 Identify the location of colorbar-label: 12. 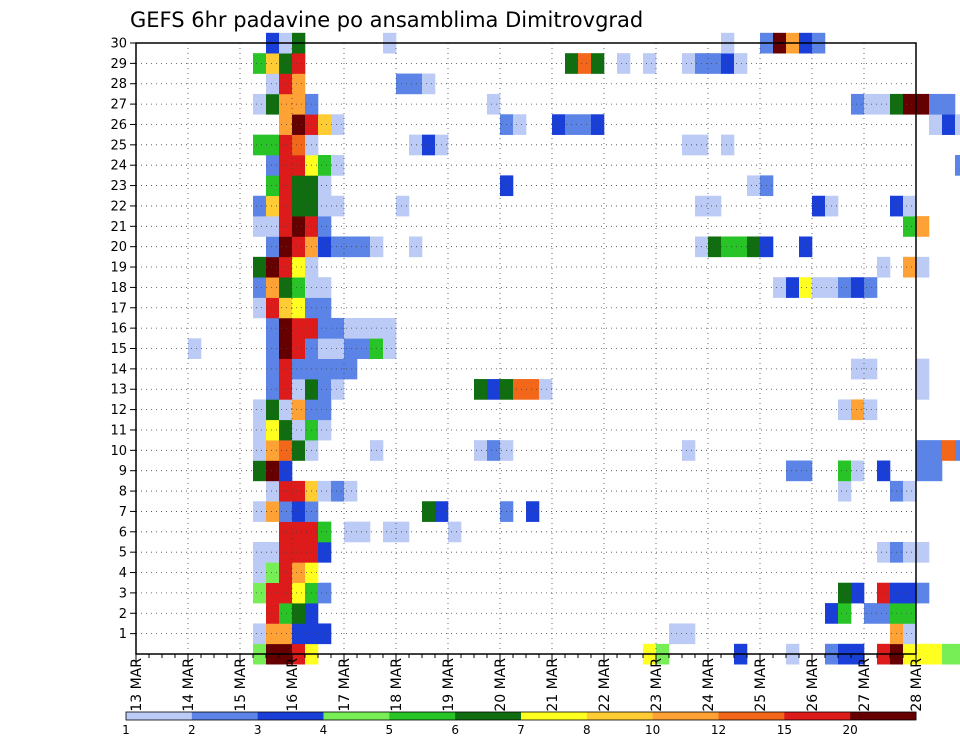
(718, 730).